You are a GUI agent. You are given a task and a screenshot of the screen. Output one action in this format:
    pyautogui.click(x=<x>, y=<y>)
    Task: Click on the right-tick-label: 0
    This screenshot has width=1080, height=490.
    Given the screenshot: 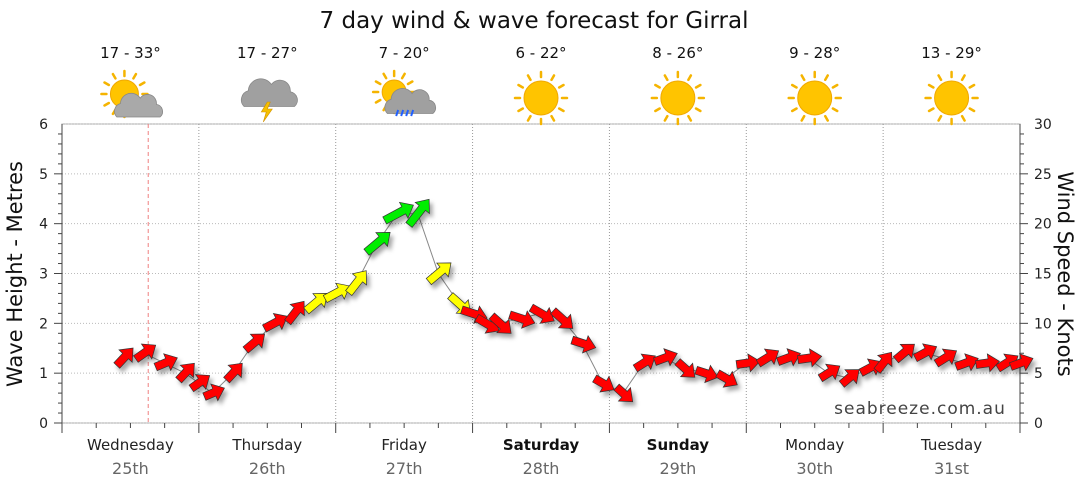 What is the action you would take?
    pyautogui.click(x=1038, y=424)
    